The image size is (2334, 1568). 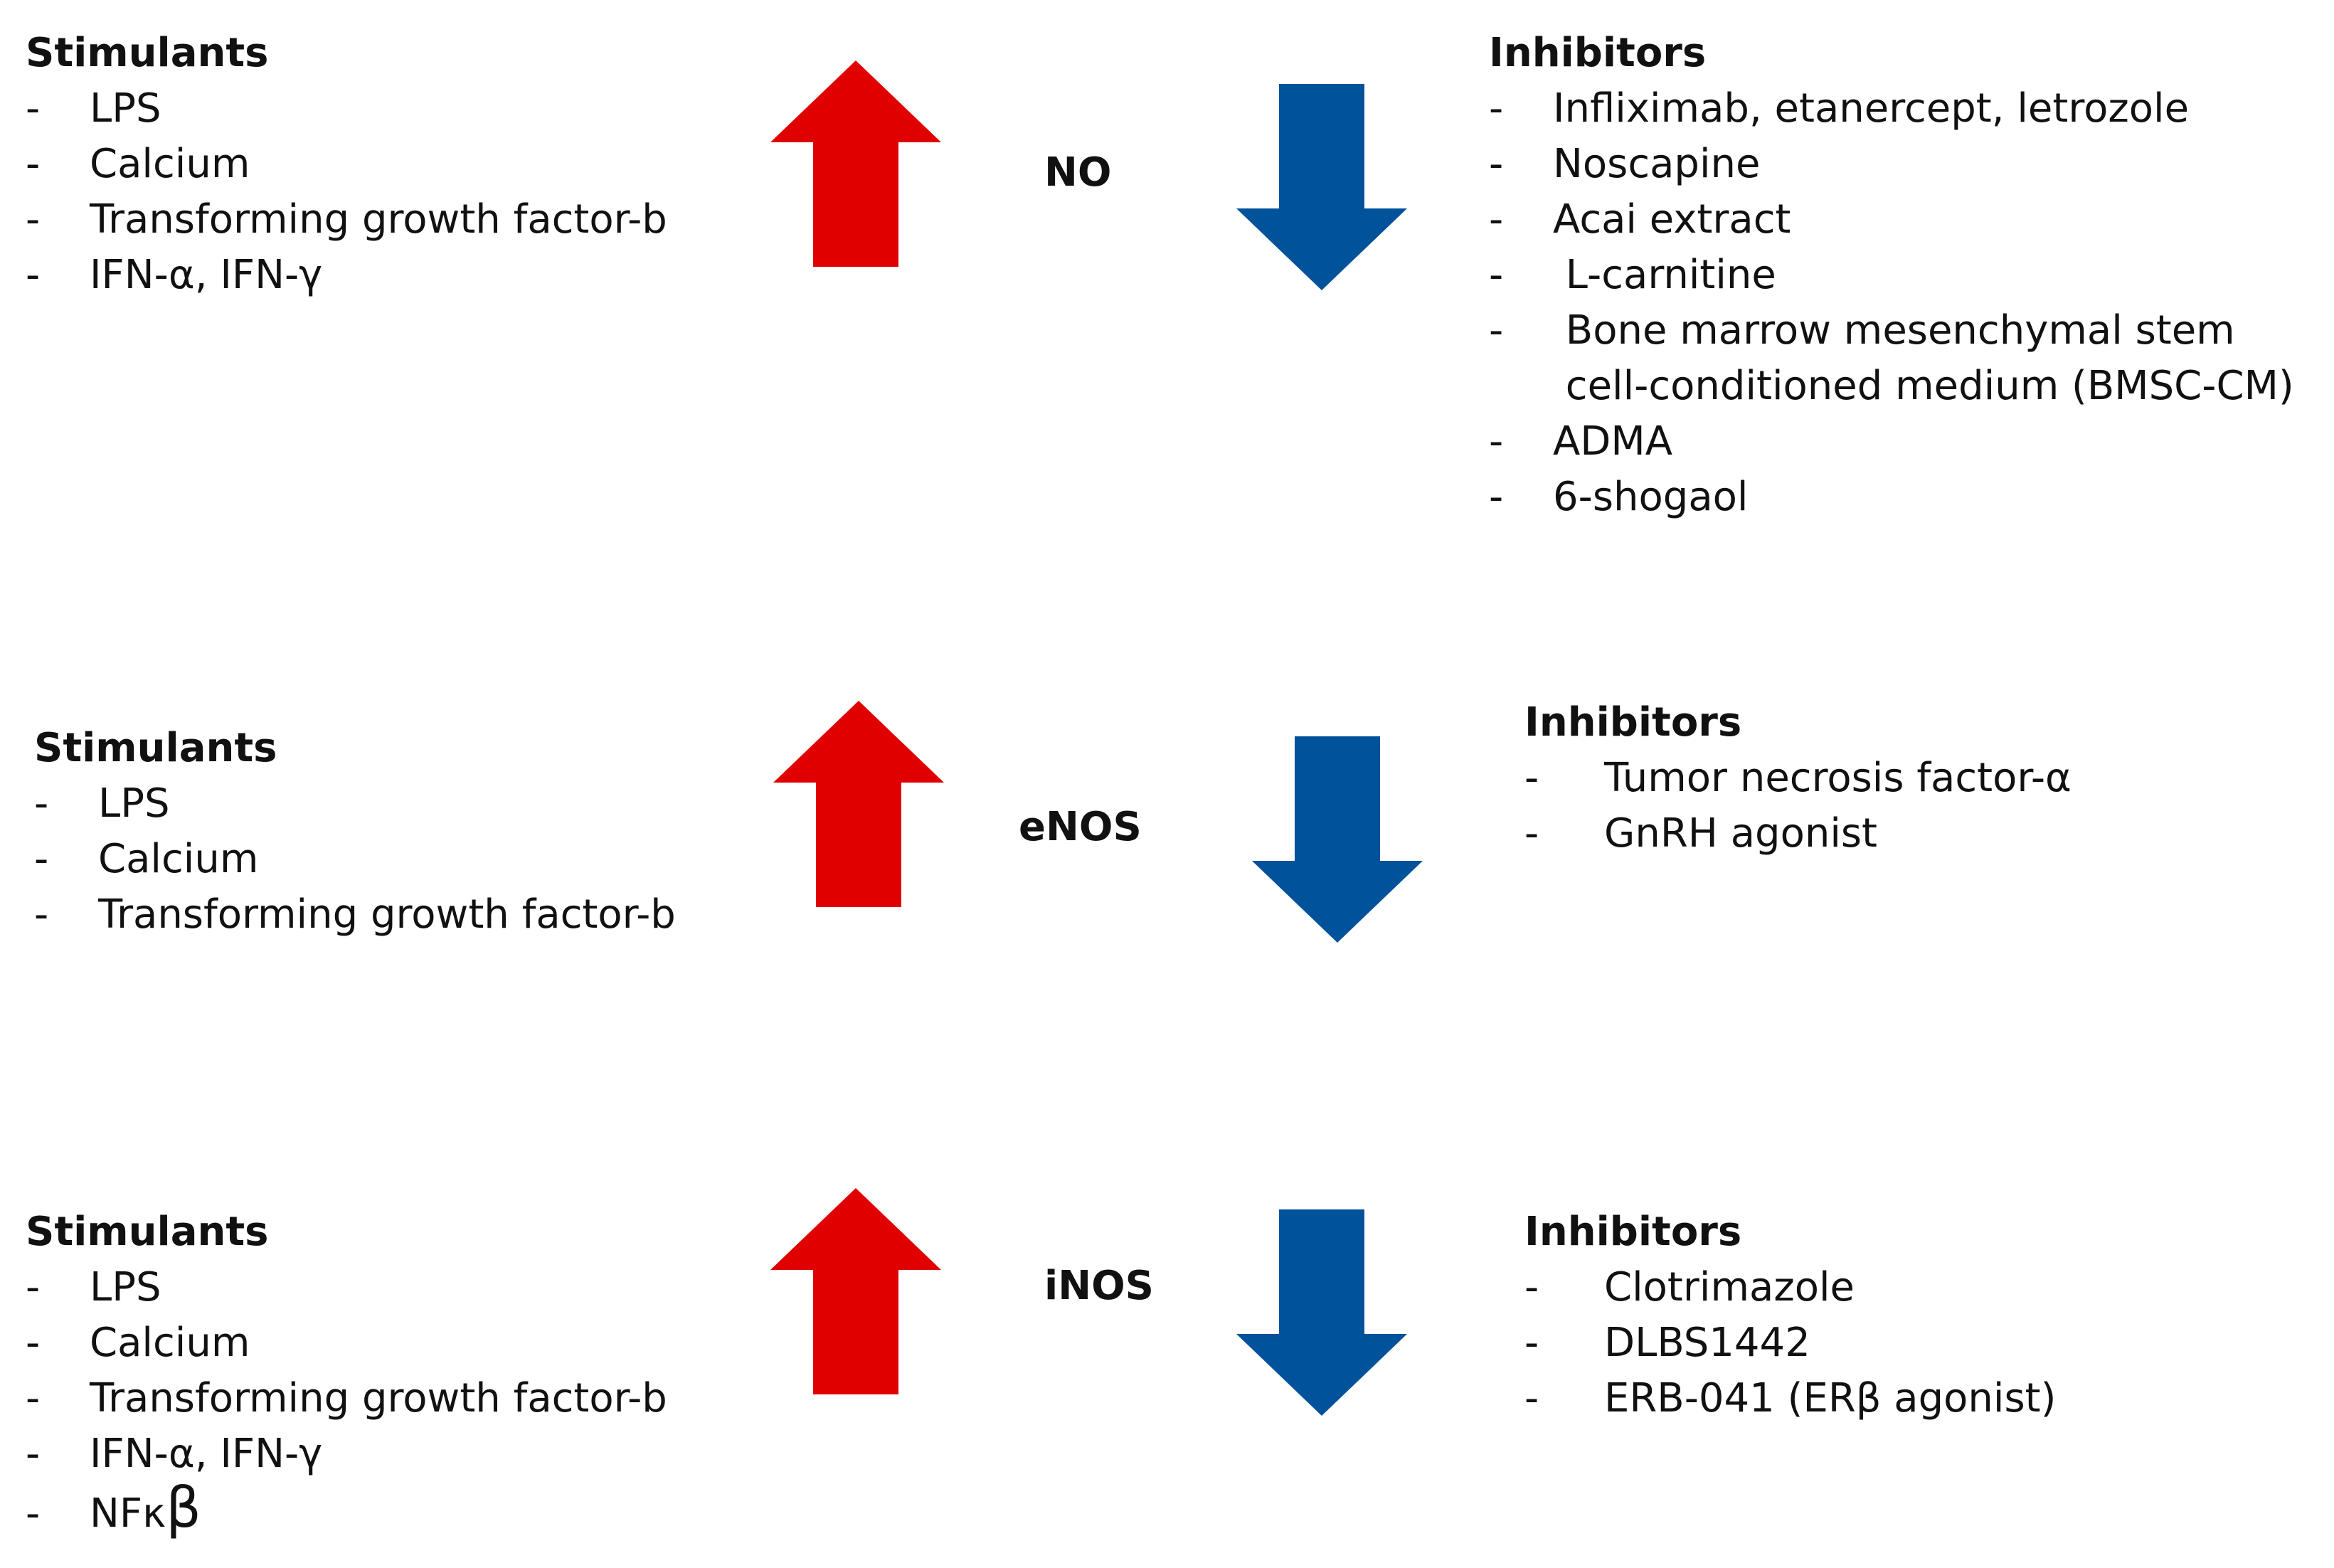 I want to click on list-item: - Acai extract, so click(x=1640, y=220).